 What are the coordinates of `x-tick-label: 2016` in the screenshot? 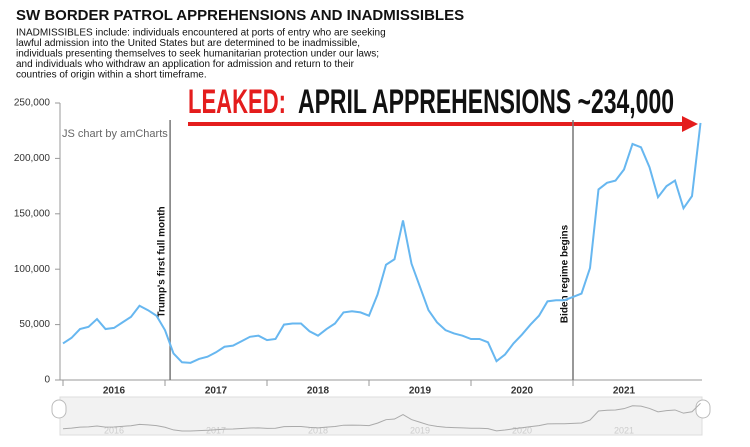 It's located at (114, 391).